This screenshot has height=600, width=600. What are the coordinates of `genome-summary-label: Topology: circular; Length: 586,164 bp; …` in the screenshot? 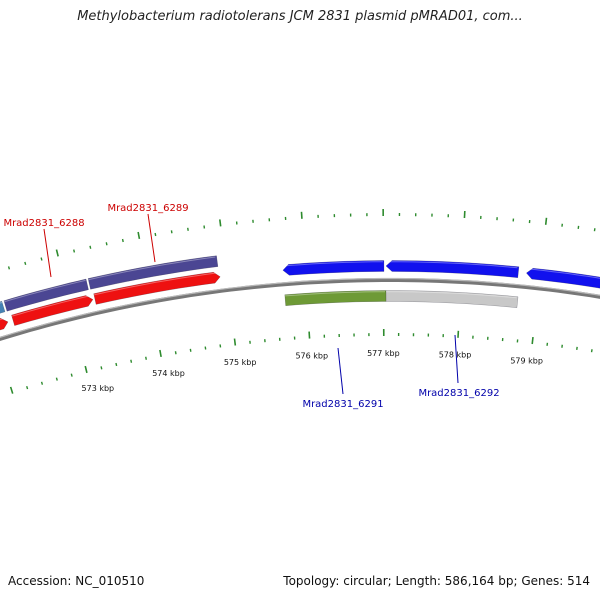 It's located at (436, 581).